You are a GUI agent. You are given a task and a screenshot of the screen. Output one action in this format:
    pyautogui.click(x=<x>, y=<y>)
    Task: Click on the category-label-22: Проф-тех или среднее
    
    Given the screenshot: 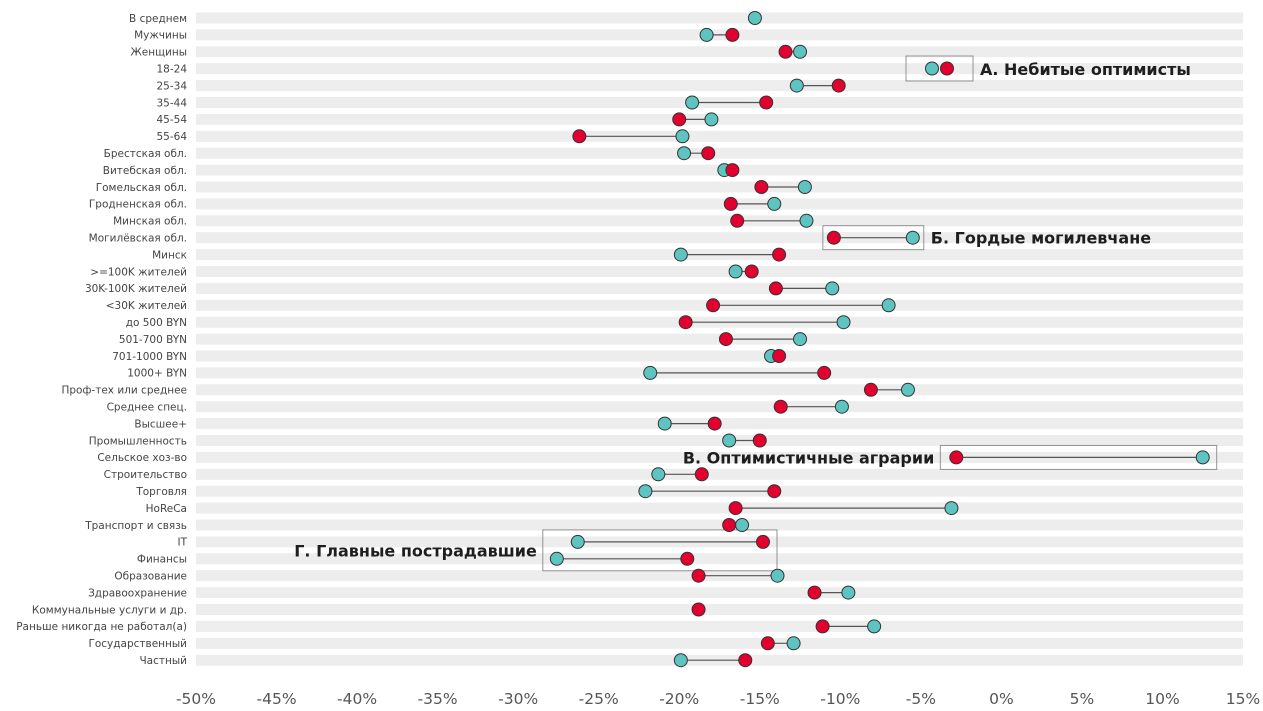 What is the action you would take?
    pyautogui.click(x=124, y=391)
    